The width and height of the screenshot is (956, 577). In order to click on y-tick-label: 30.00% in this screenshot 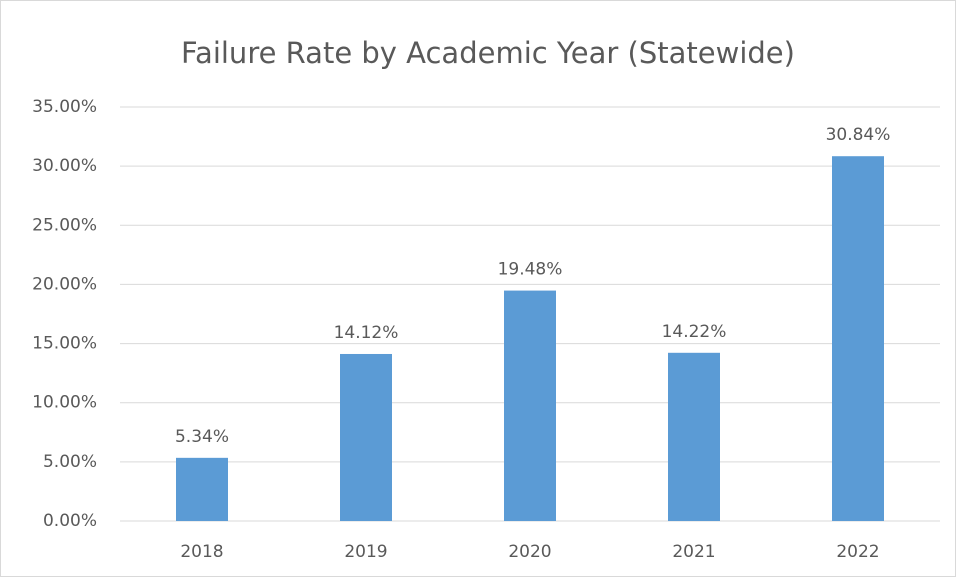, I will do `click(64, 166)`.